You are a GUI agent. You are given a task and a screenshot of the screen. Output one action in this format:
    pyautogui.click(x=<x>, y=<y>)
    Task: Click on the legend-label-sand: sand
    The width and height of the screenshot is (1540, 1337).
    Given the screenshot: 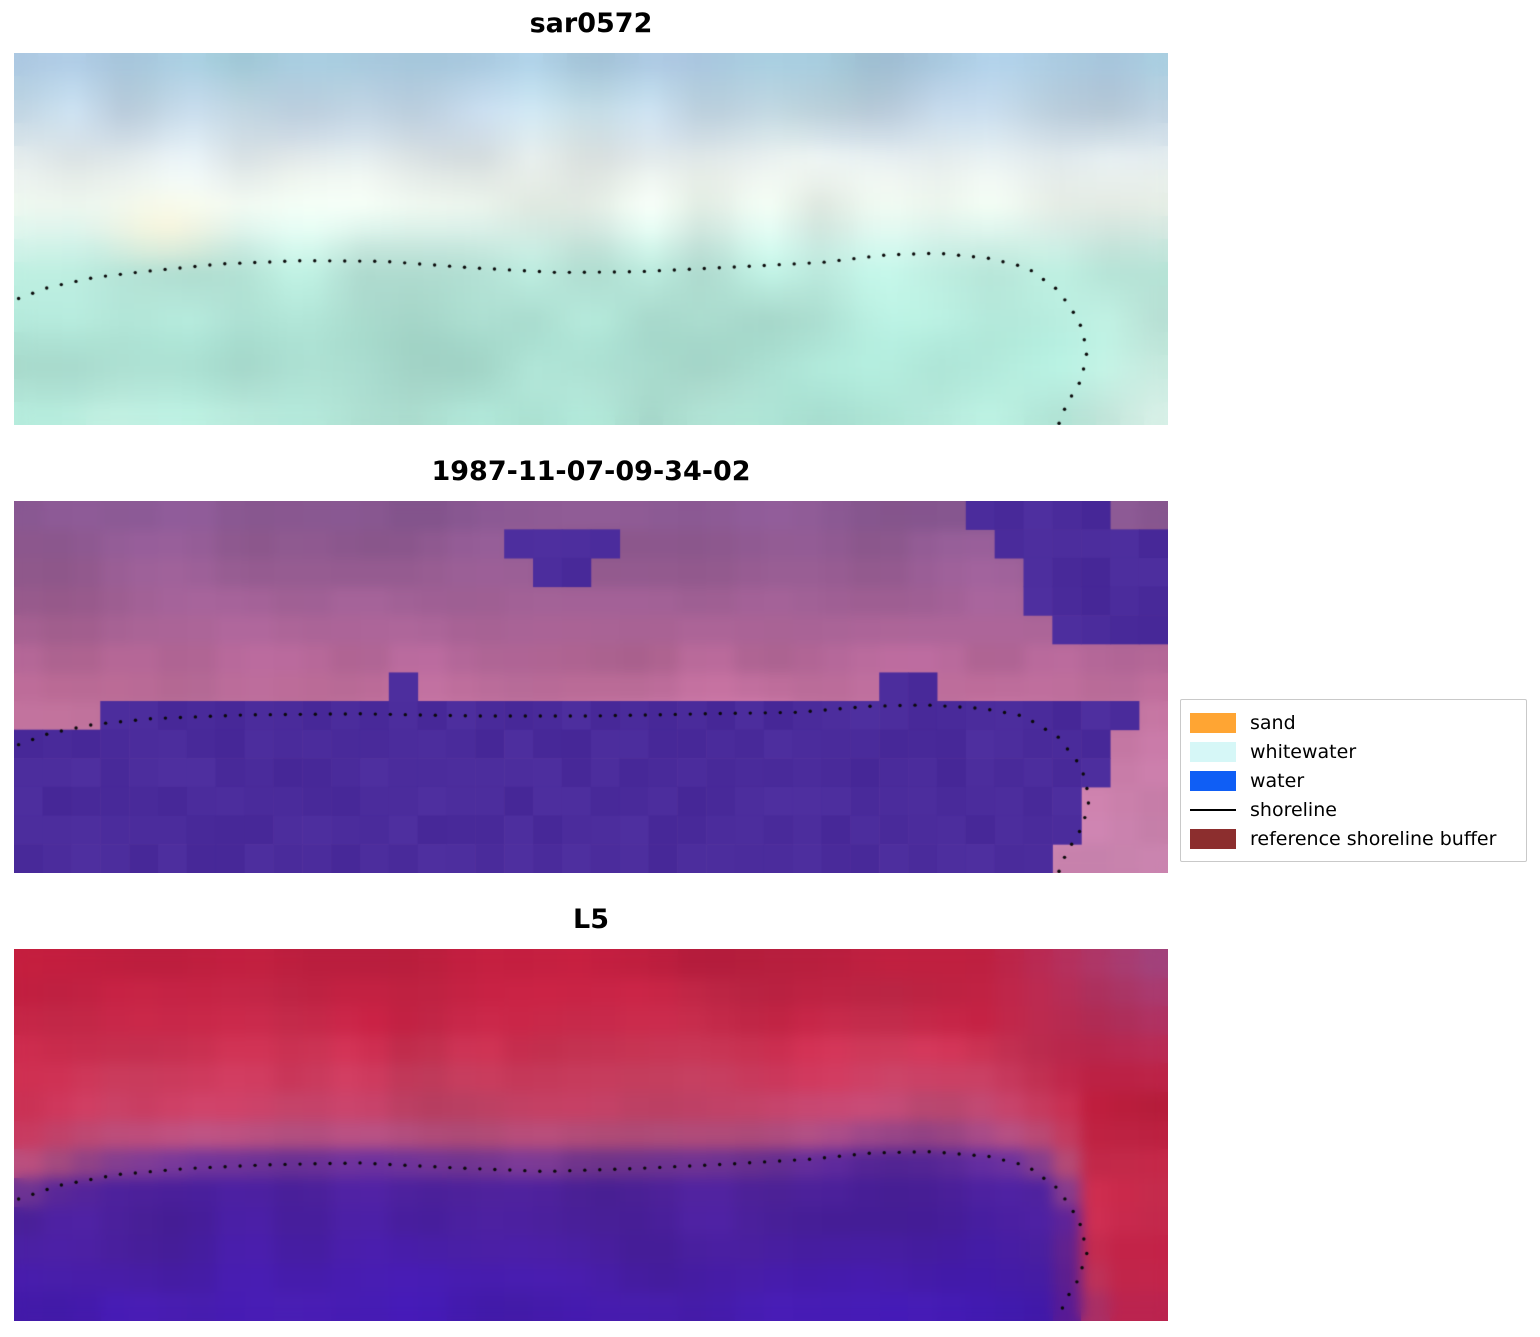 What is the action you would take?
    pyautogui.click(x=1273, y=722)
    